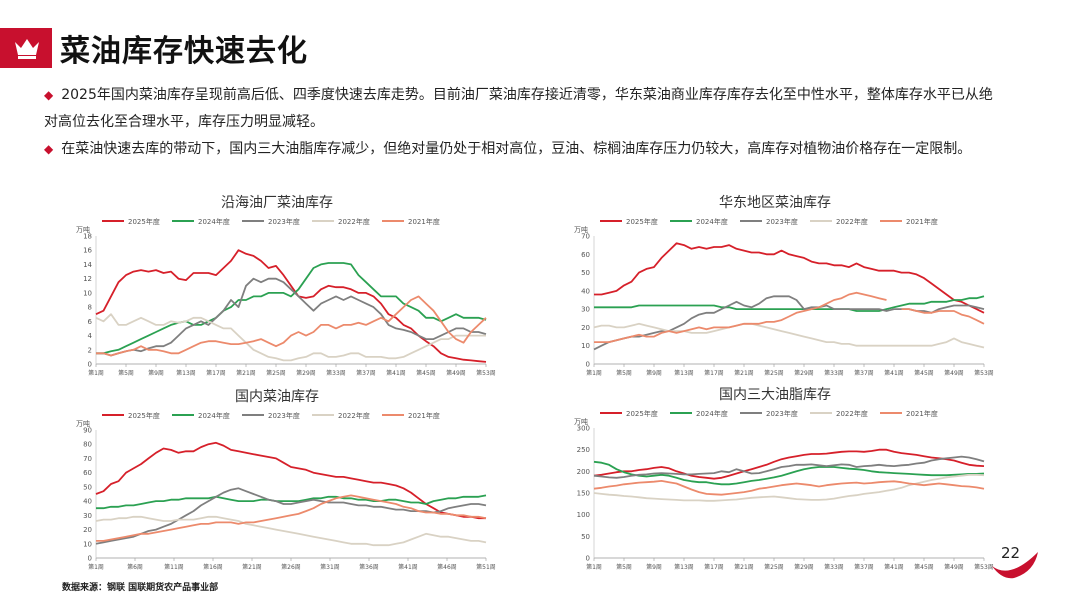  I want to click on y-tick-label: 6, so click(90, 322).